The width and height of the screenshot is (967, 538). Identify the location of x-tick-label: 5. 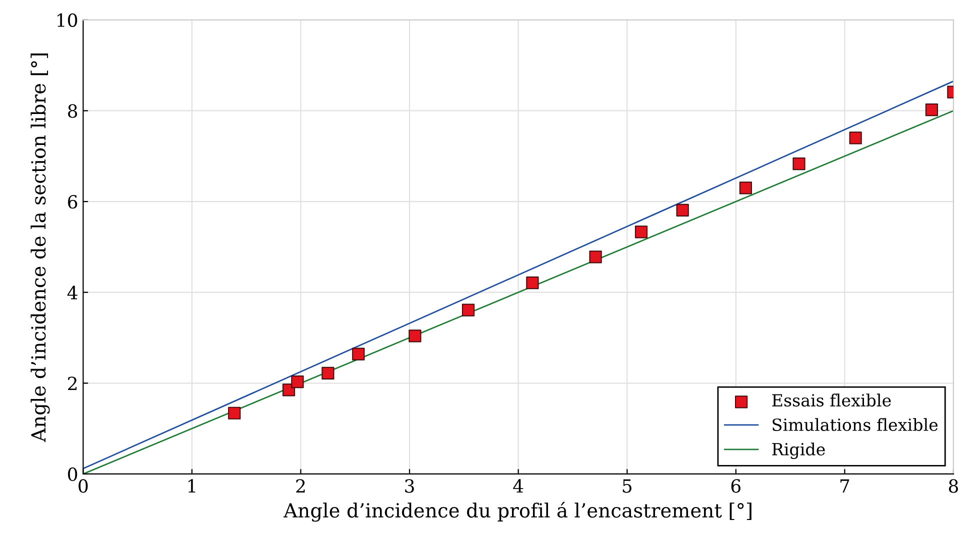
(627, 486).